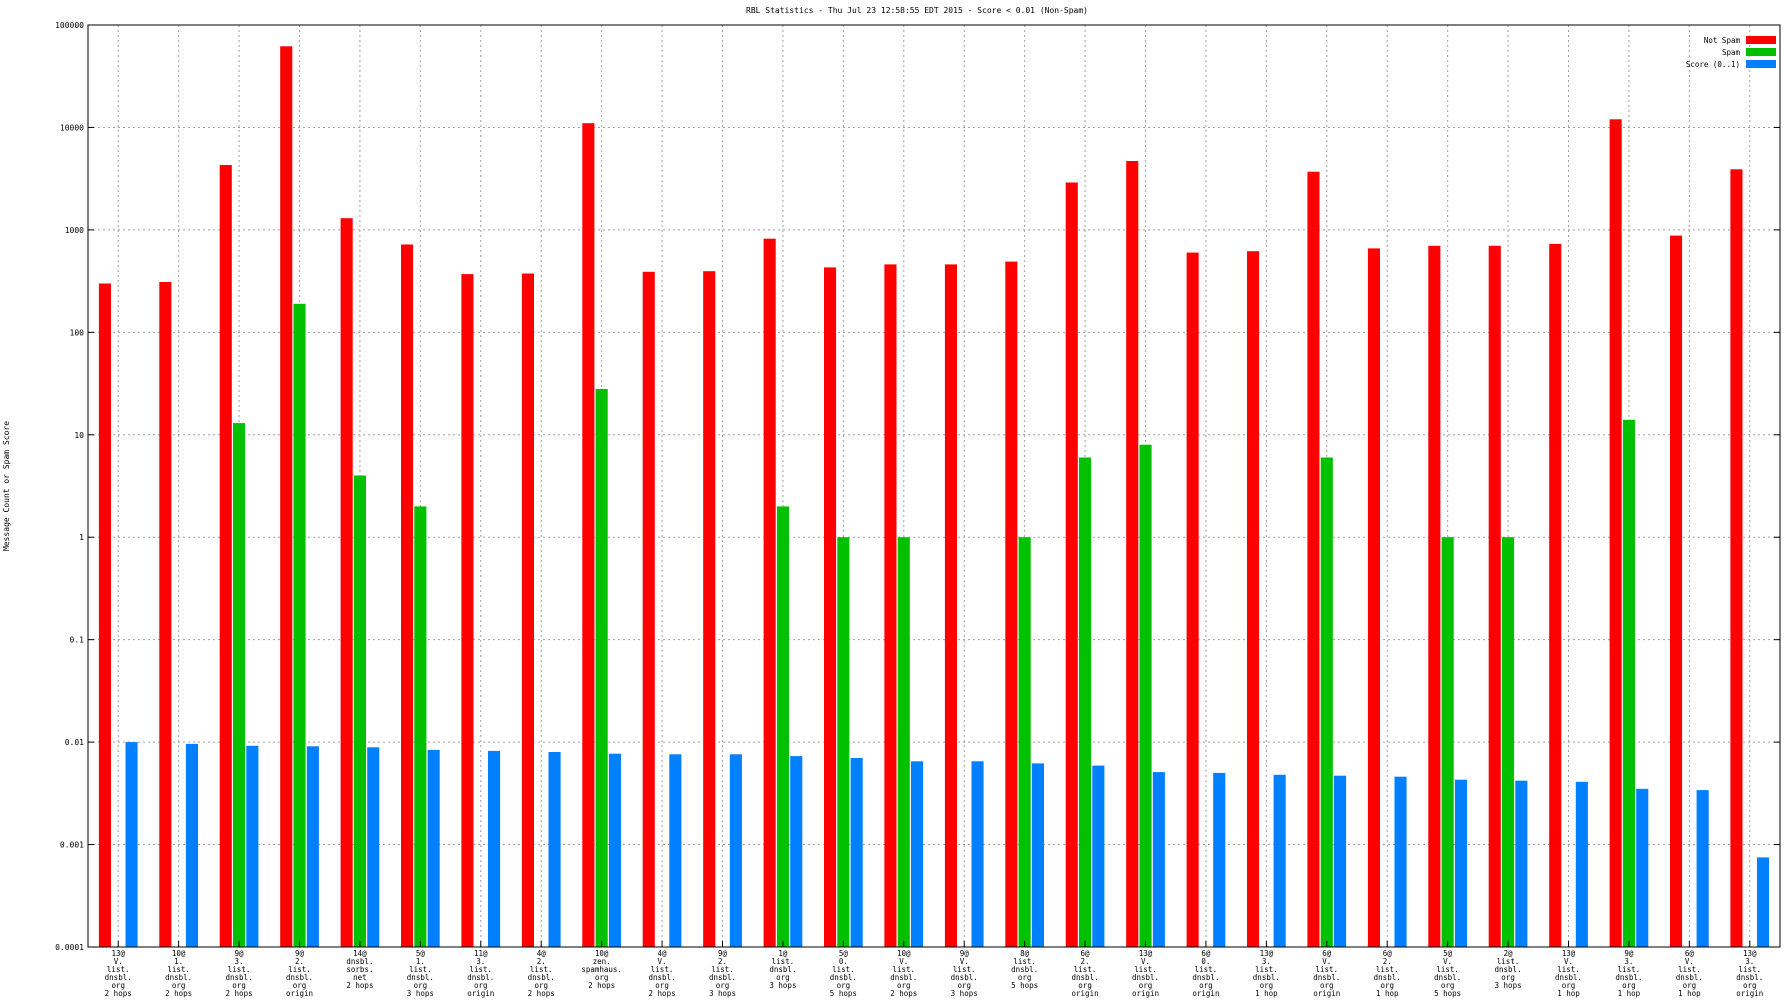  What do you see at coordinates (1761, 52) in the screenshot?
I see `legend-swatch` at bounding box center [1761, 52].